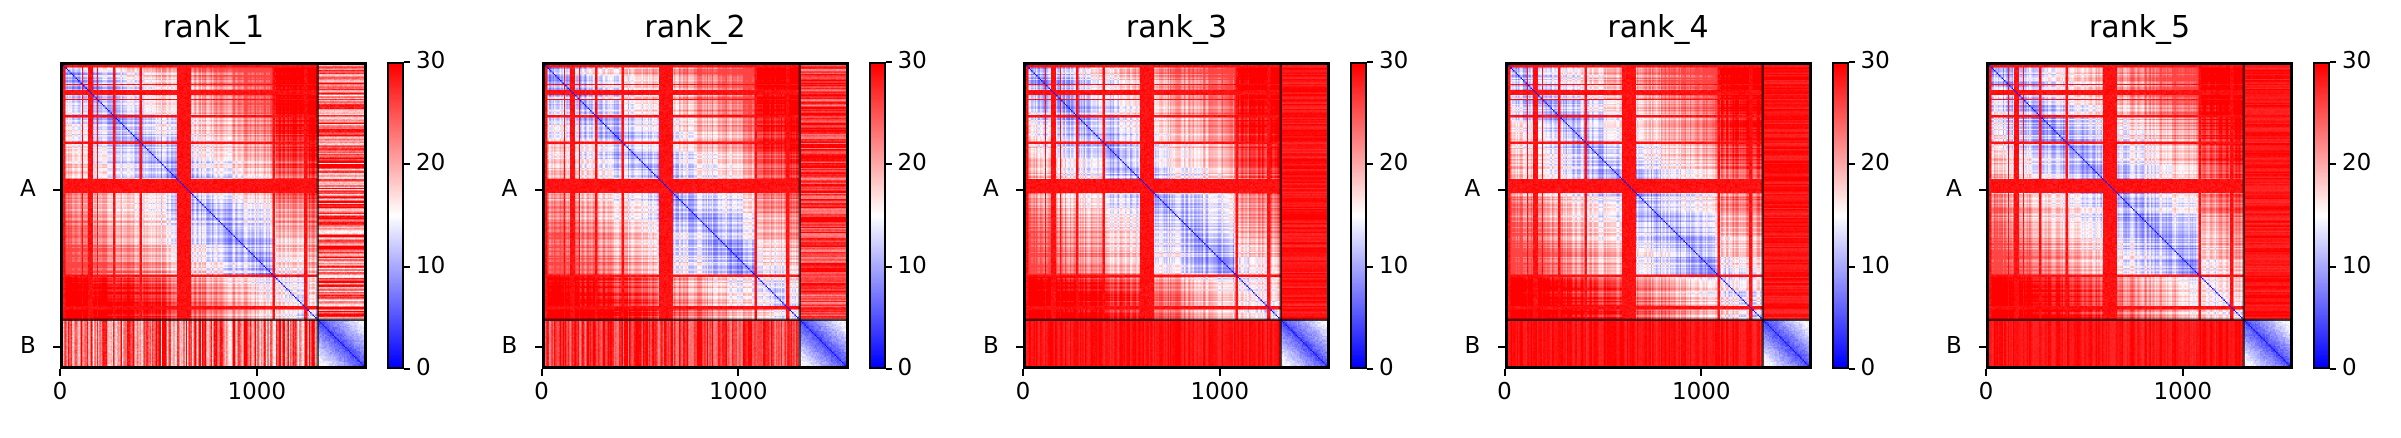 This screenshot has height=438, width=2401. What do you see at coordinates (1658, 27) in the screenshot?
I see `chart-title: rank_4` at bounding box center [1658, 27].